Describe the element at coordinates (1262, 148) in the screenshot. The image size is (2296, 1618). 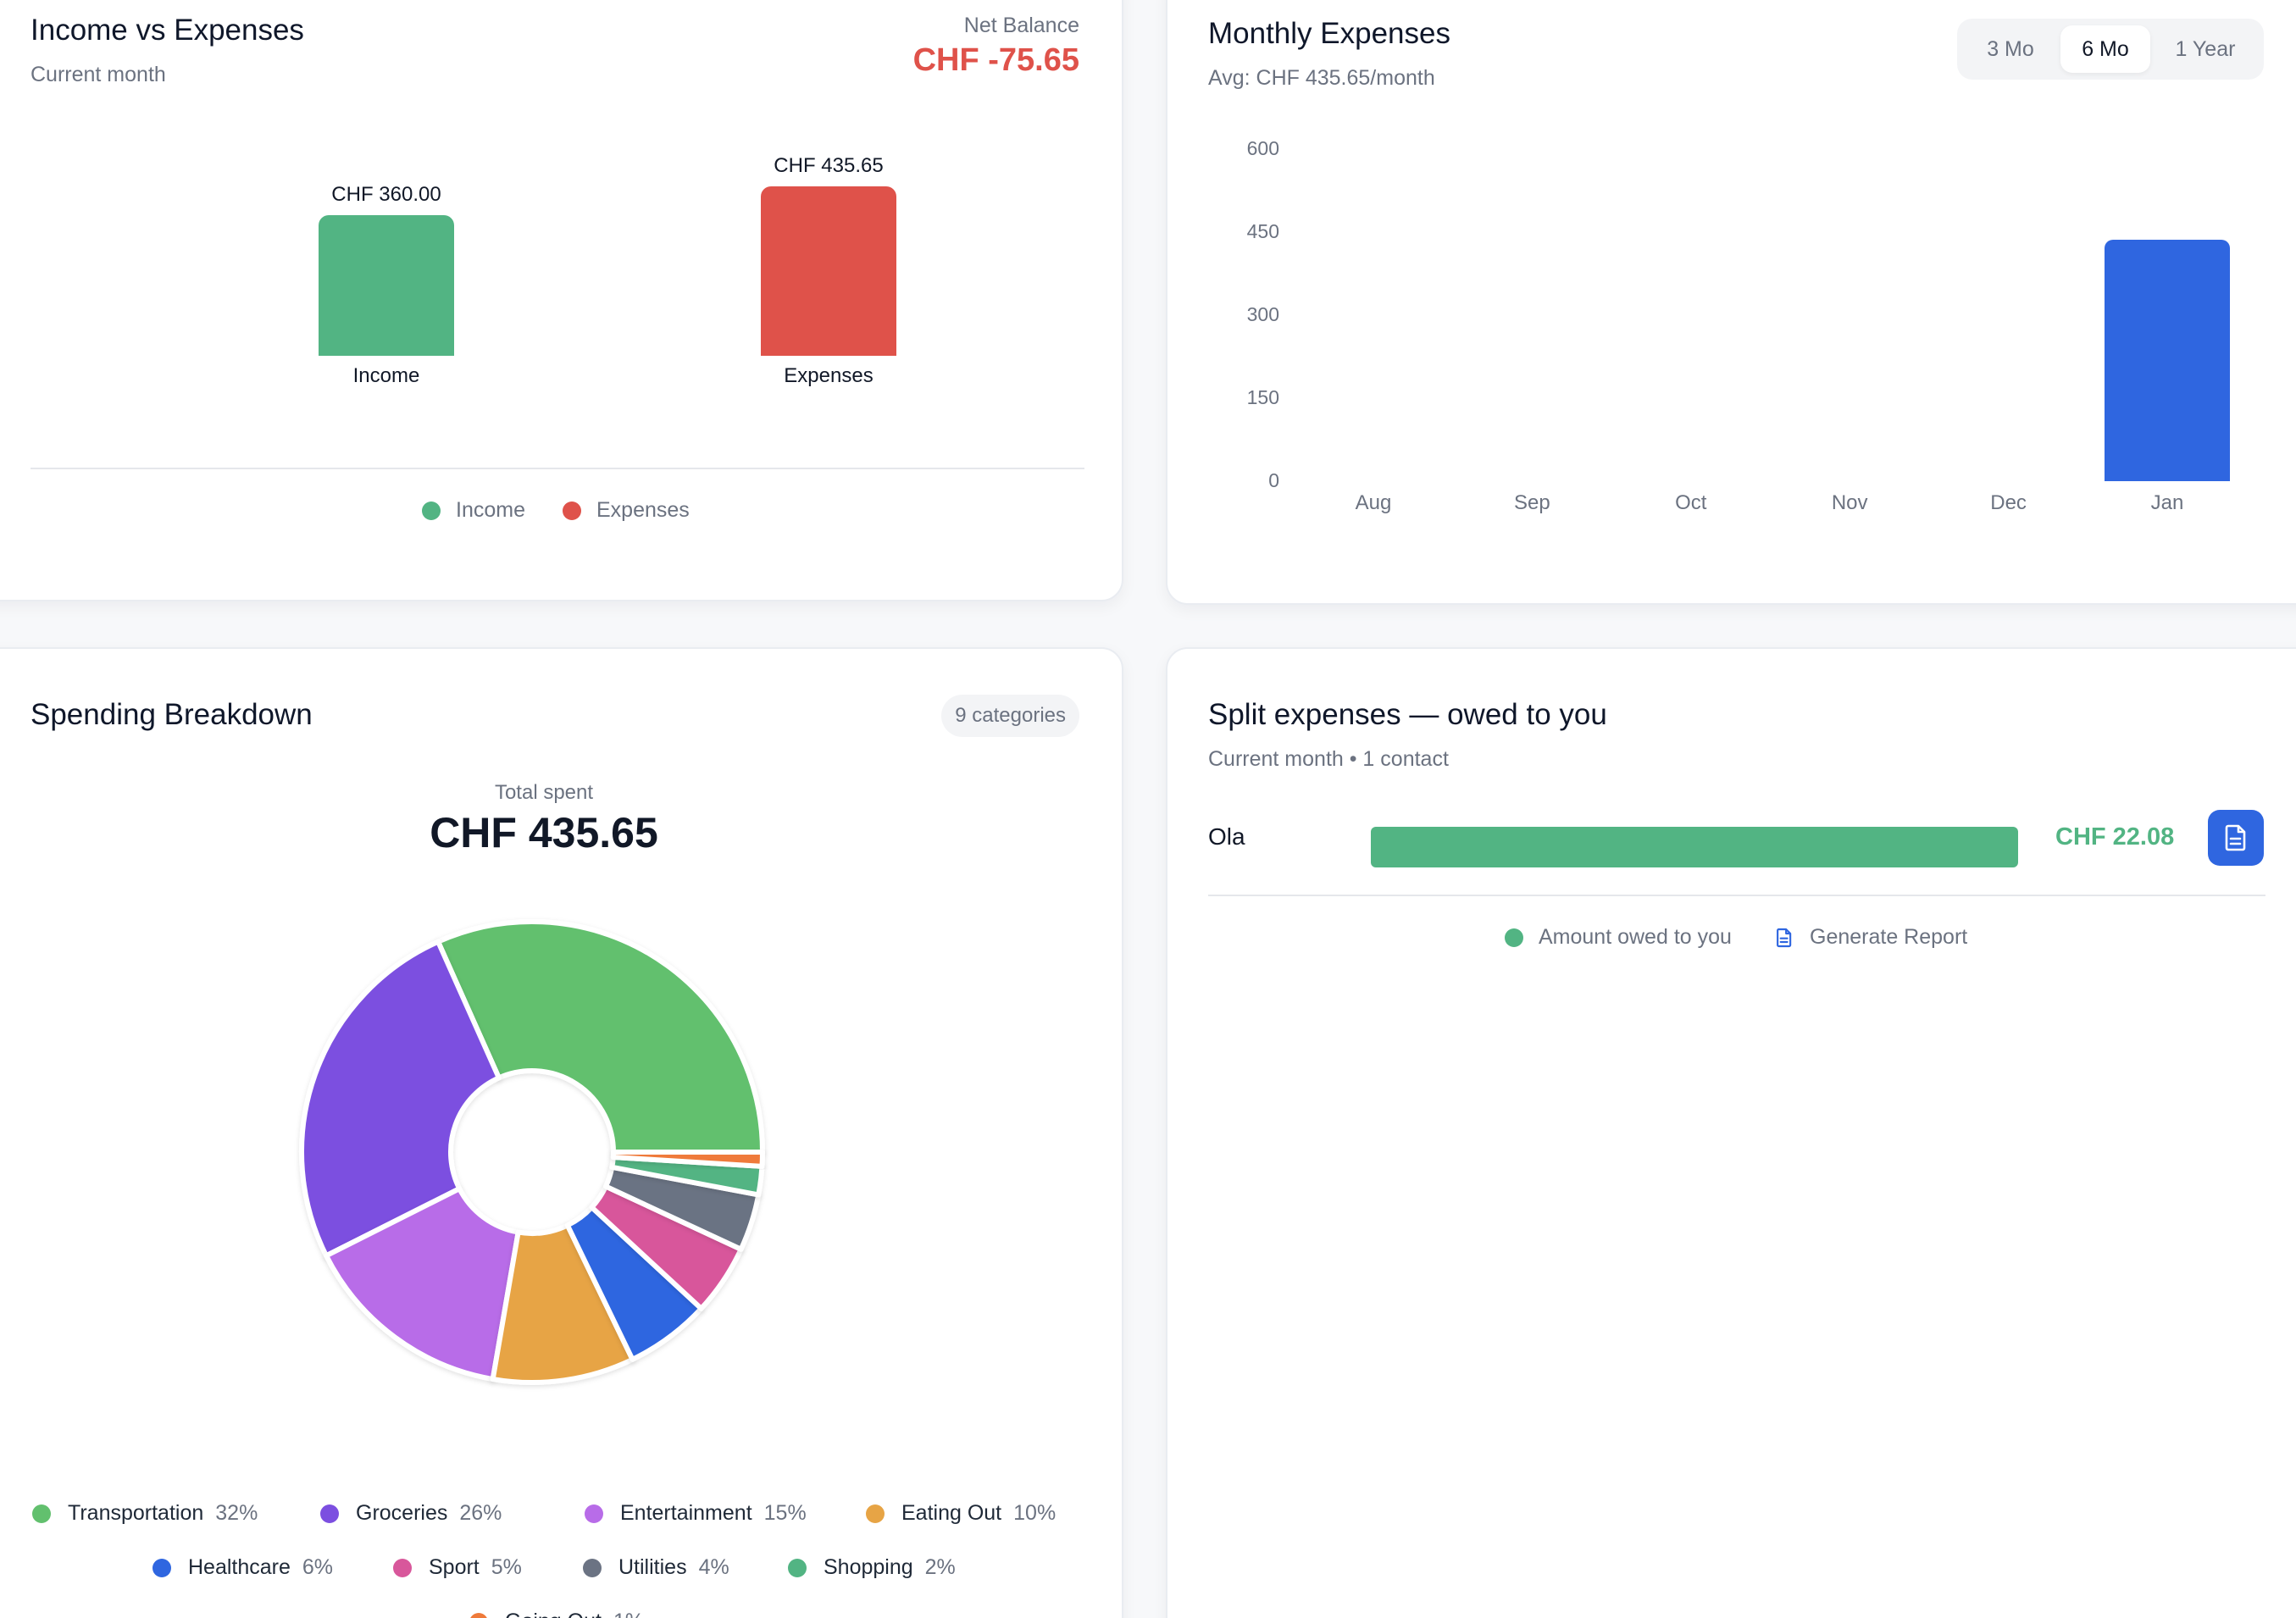
I see `y-tick-label: 600` at that location.